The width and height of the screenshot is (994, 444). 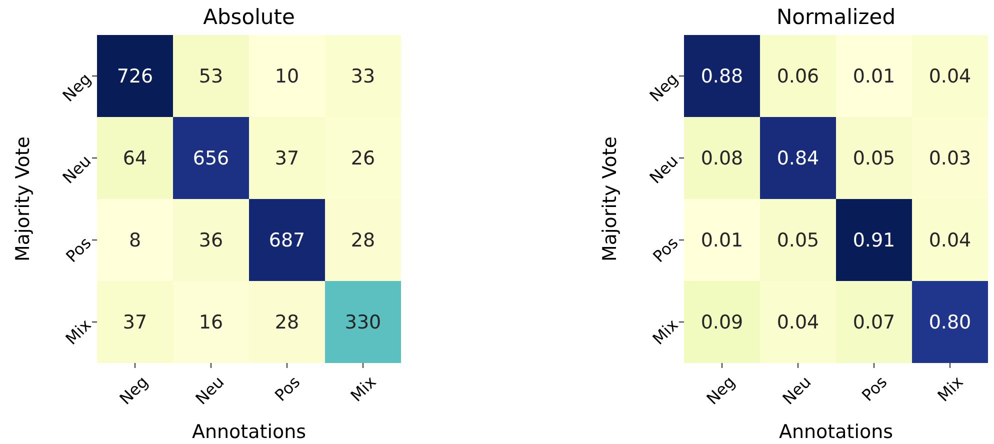 What do you see at coordinates (135, 77) in the screenshot?
I see `data-label: 726` at bounding box center [135, 77].